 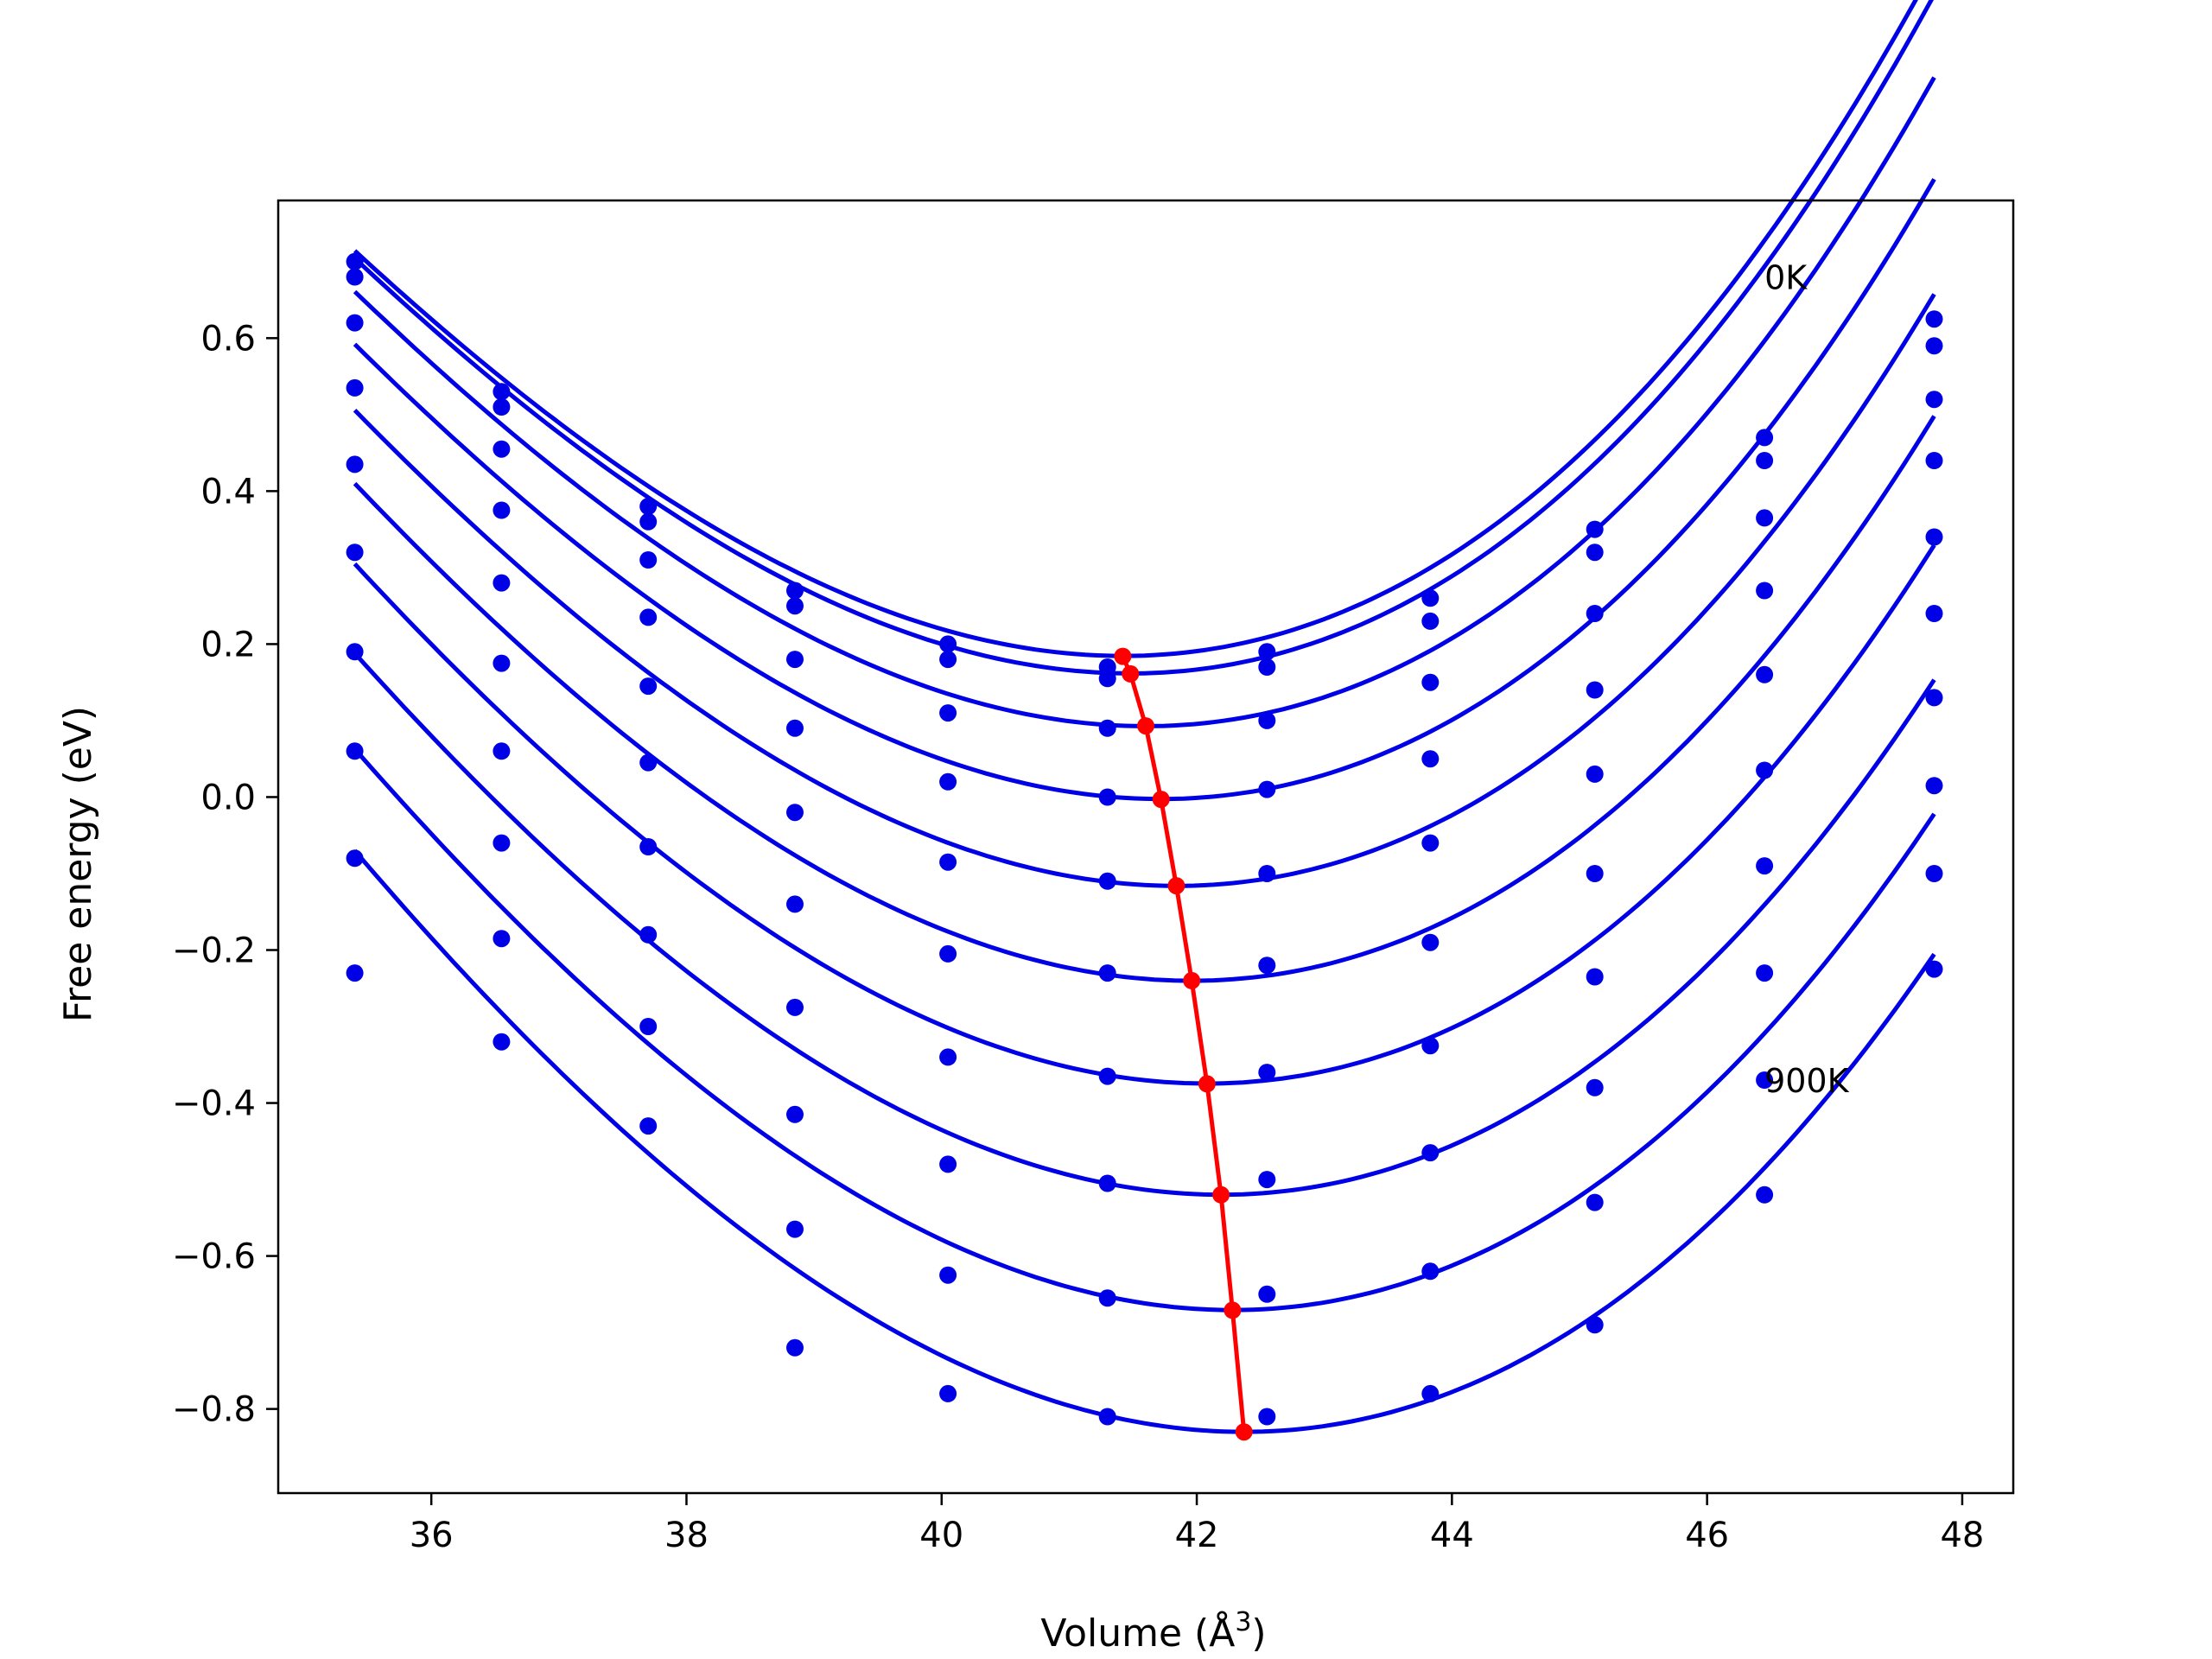 What do you see at coordinates (214, 1104) in the screenshot?
I see `y-tick-label: −0.4` at bounding box center [214, 1104].